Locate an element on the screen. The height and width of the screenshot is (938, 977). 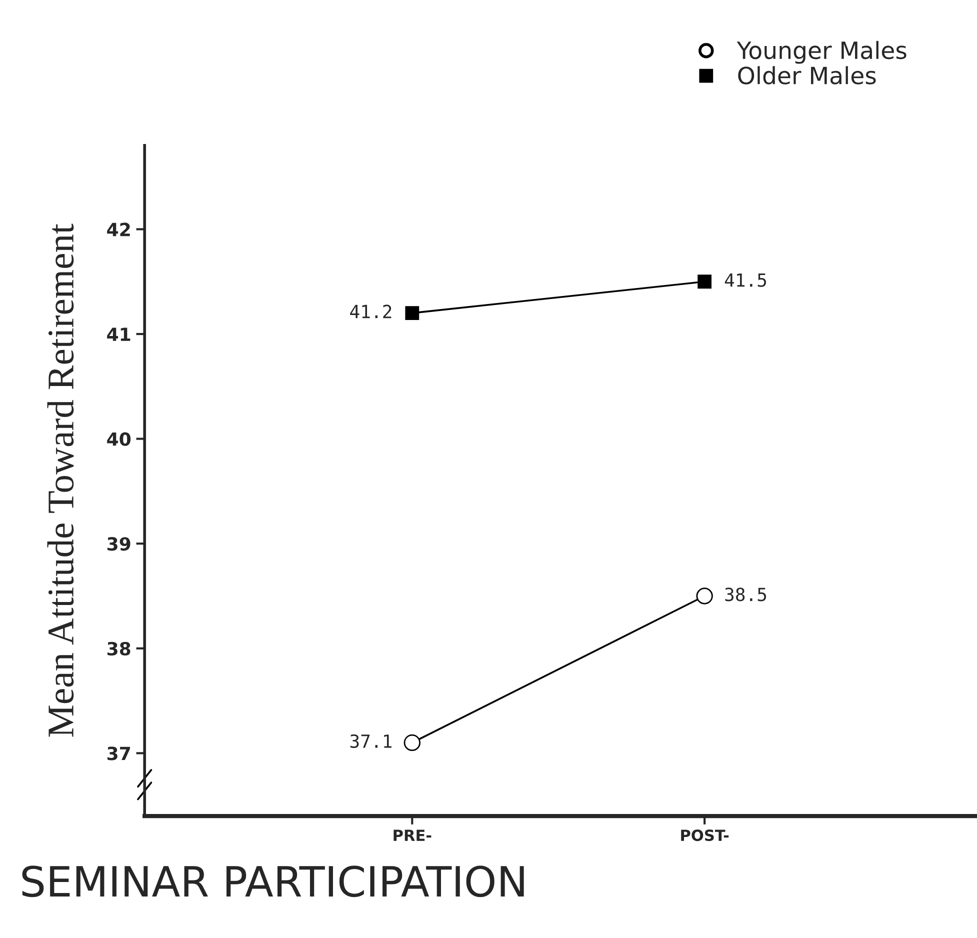
data-label: 37.1 is located at coordinates (371, 741).